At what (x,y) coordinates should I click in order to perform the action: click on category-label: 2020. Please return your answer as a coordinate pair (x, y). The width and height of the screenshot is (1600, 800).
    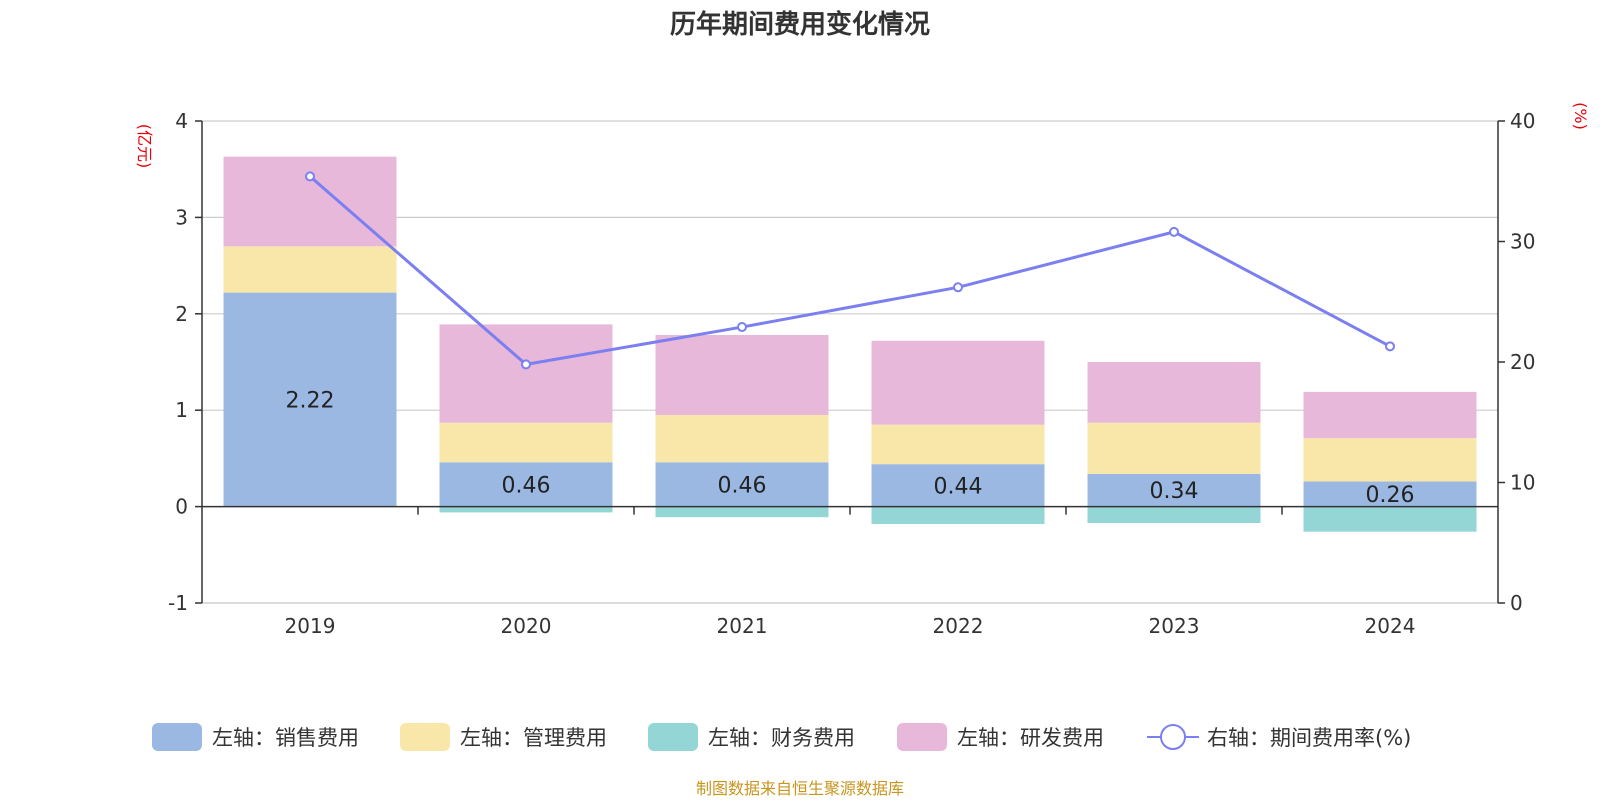
    Looking at the image, I should click on (526, 626).